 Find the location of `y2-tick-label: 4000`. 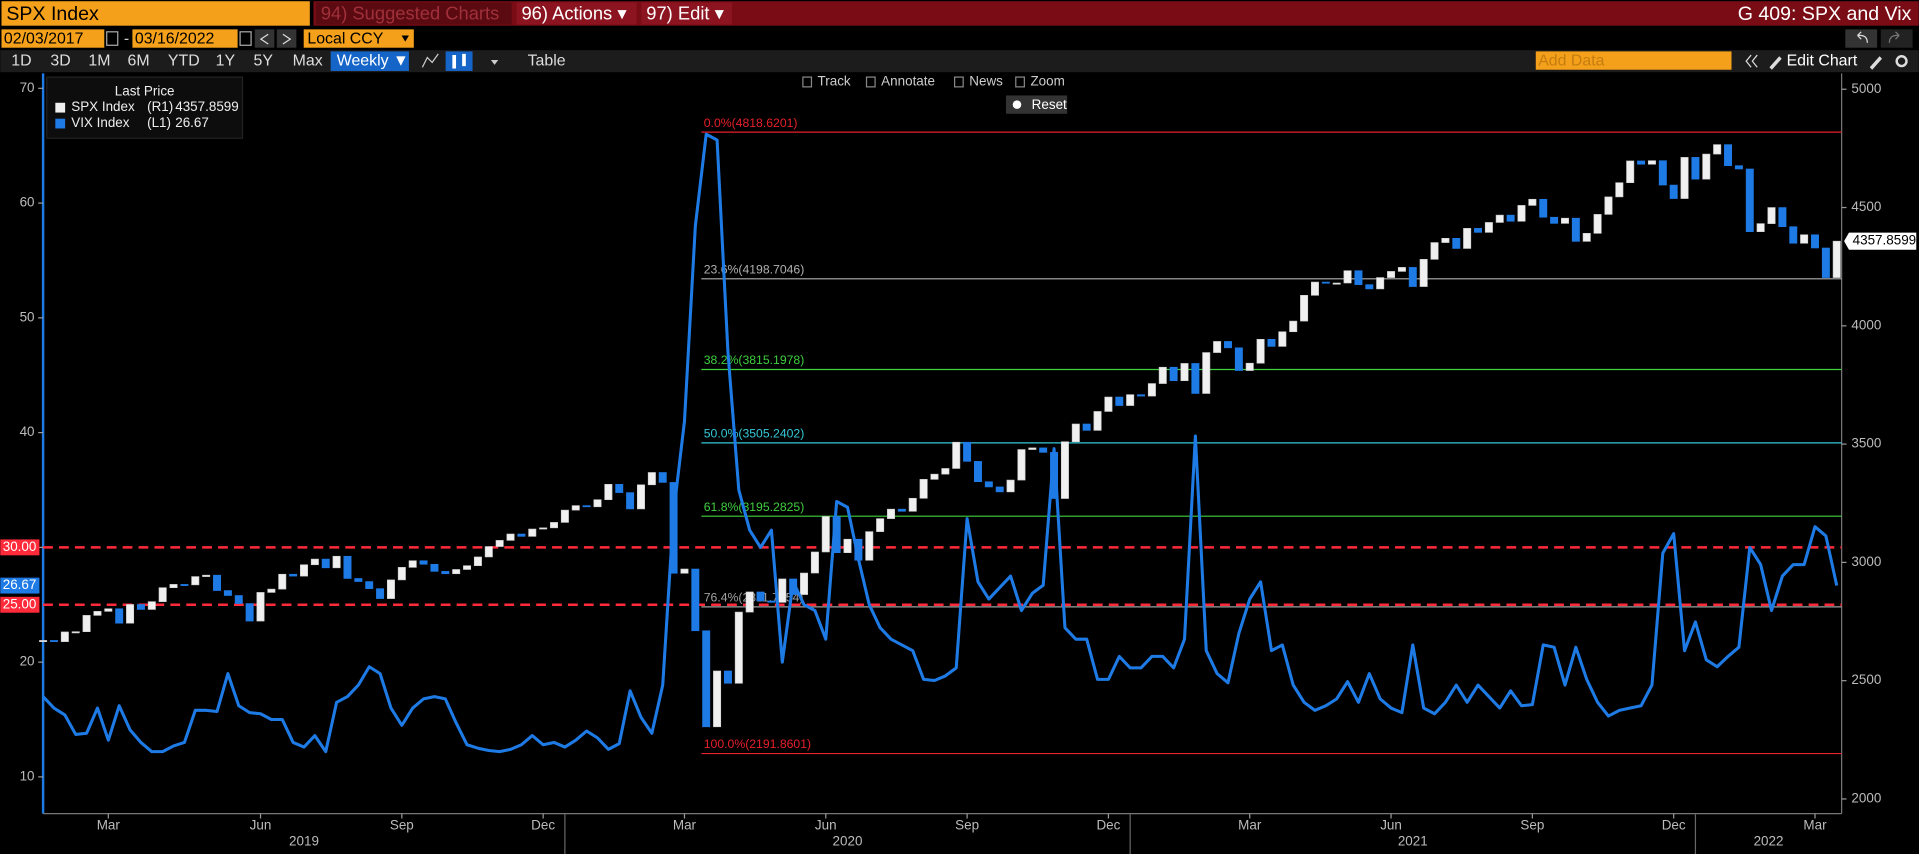

y2-tick-label: 4000 is located at coordinates (1866, 324).